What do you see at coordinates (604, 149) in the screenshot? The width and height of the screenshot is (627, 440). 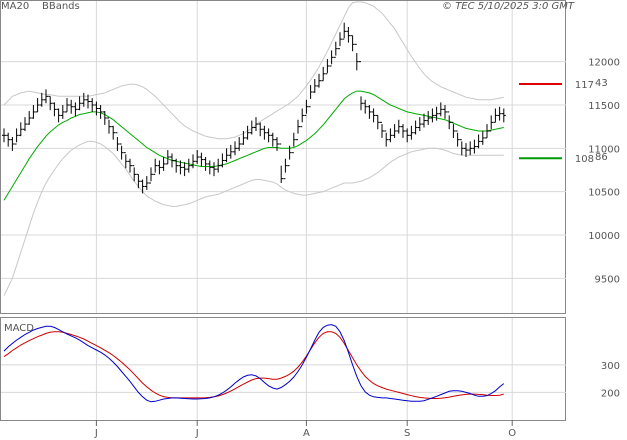 I see `price-y-tick-label: 11000` at bounding box center [604, 149].